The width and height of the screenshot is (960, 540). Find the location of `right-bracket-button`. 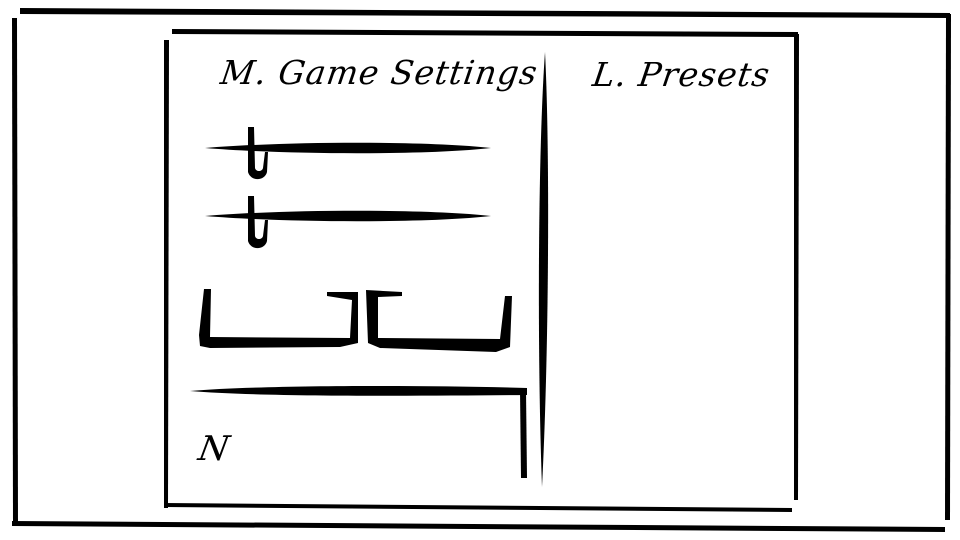

right-bracket-button is located at coordinates (439, 321).